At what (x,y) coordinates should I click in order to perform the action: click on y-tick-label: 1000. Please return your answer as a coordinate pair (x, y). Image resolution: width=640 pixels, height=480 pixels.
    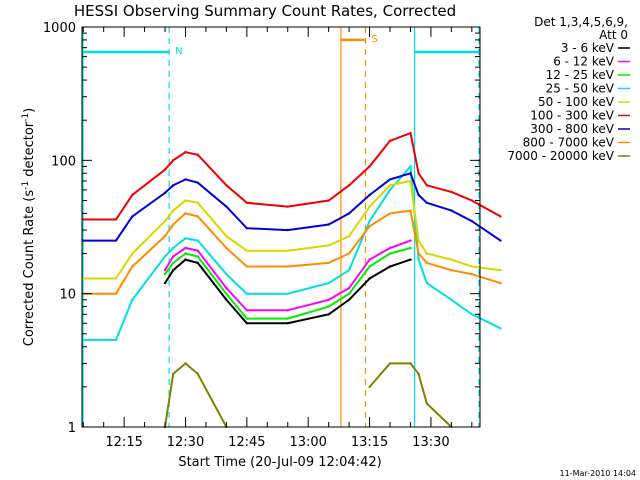
    Looking at the image, I should click on (59, 28).